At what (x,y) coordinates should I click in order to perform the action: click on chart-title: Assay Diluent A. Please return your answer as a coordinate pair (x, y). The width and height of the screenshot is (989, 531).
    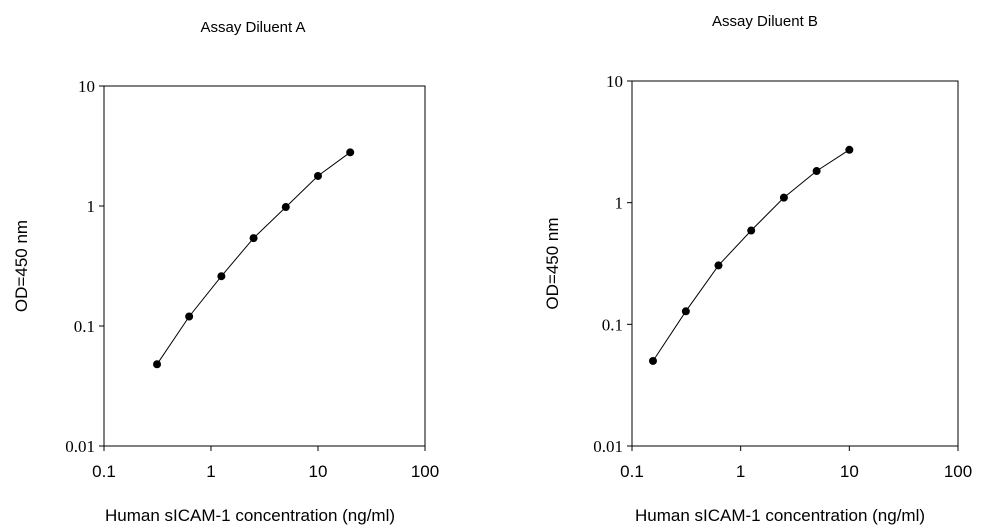
    Looking at the image, I should click on (252, 27).